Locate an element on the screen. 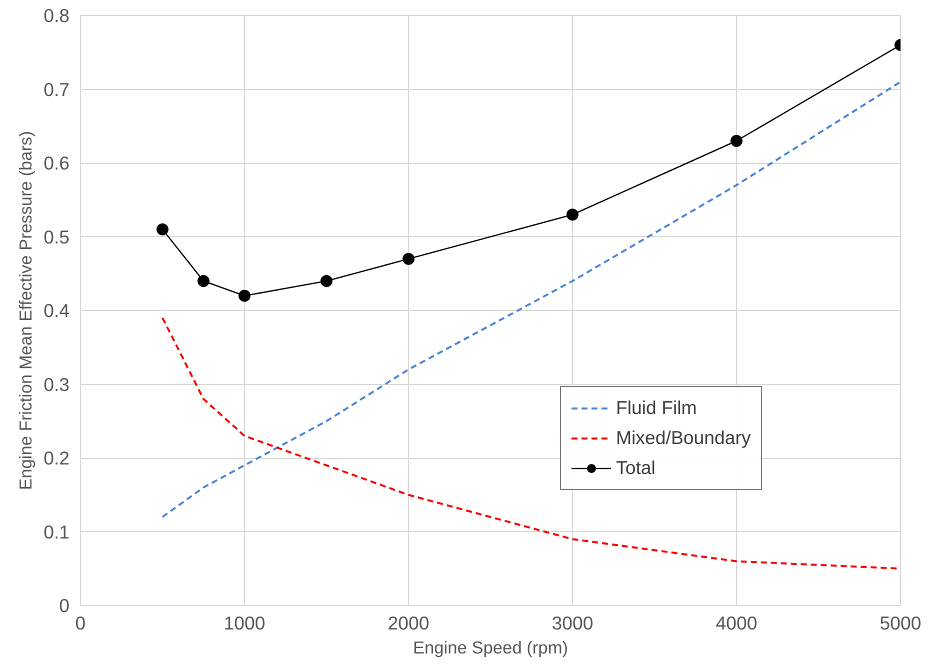 The image size is (936, 669). x-tick-label: 0 is located at coordinates (80, 623).